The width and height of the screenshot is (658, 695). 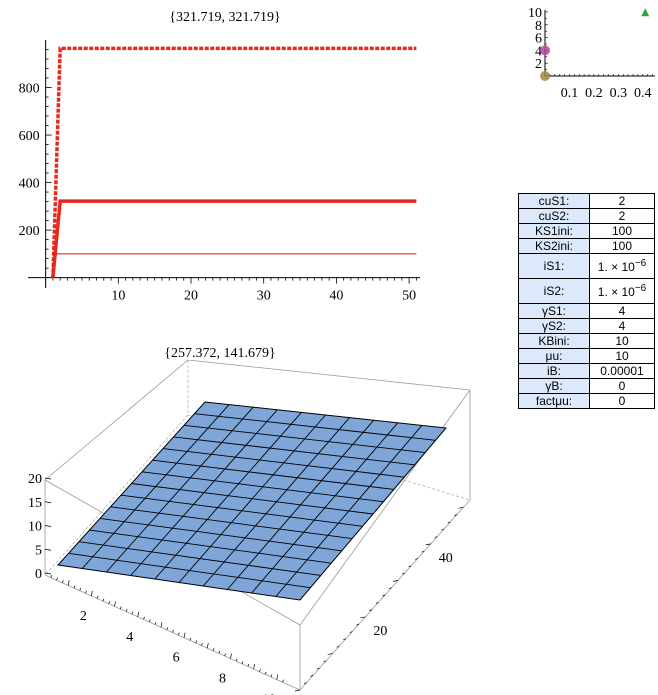 I want to click on line-chart-title: {321.719, 321.719}, so click(x=225, y=17).